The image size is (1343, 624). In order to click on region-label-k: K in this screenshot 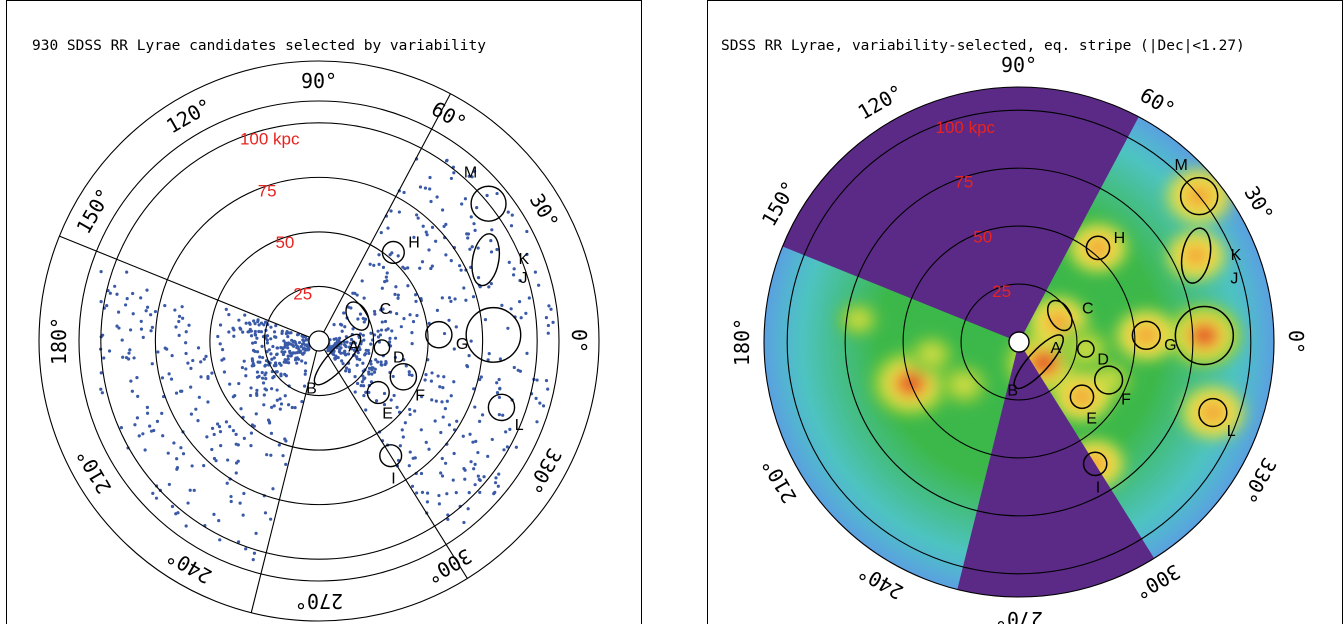, I will do `click(1236, 255)`.